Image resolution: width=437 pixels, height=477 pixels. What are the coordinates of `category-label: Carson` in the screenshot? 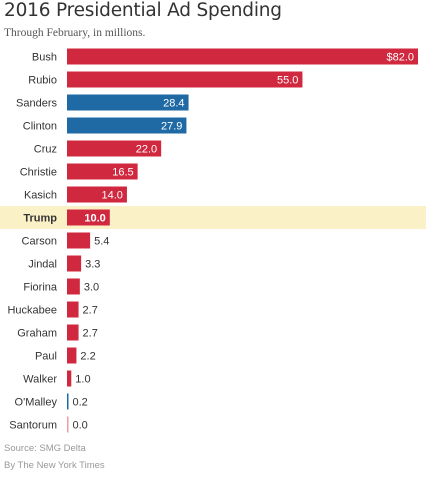 It's located at (39, 242).